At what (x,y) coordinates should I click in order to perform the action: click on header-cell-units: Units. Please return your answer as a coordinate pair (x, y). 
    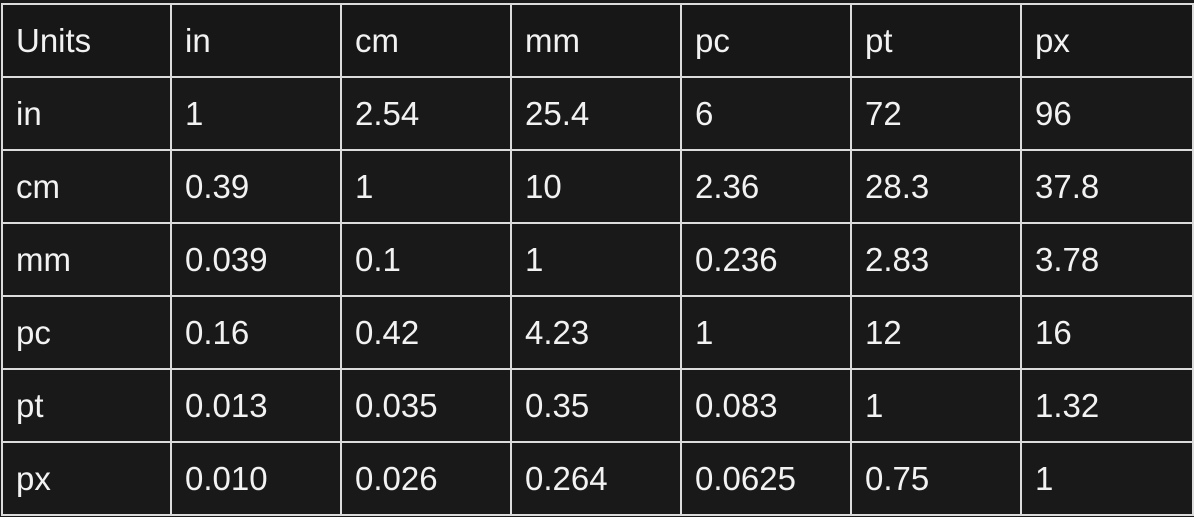
    Looking at the image, I should click on (86, 40).